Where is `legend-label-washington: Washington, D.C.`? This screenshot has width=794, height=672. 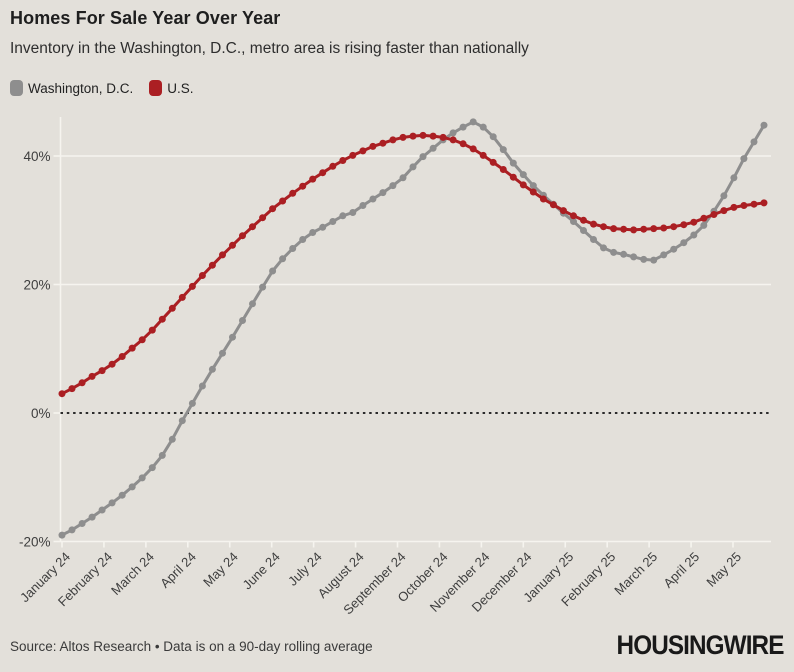 legend-label-washington: Washington, D.C. is located at coordinates (81, 88).